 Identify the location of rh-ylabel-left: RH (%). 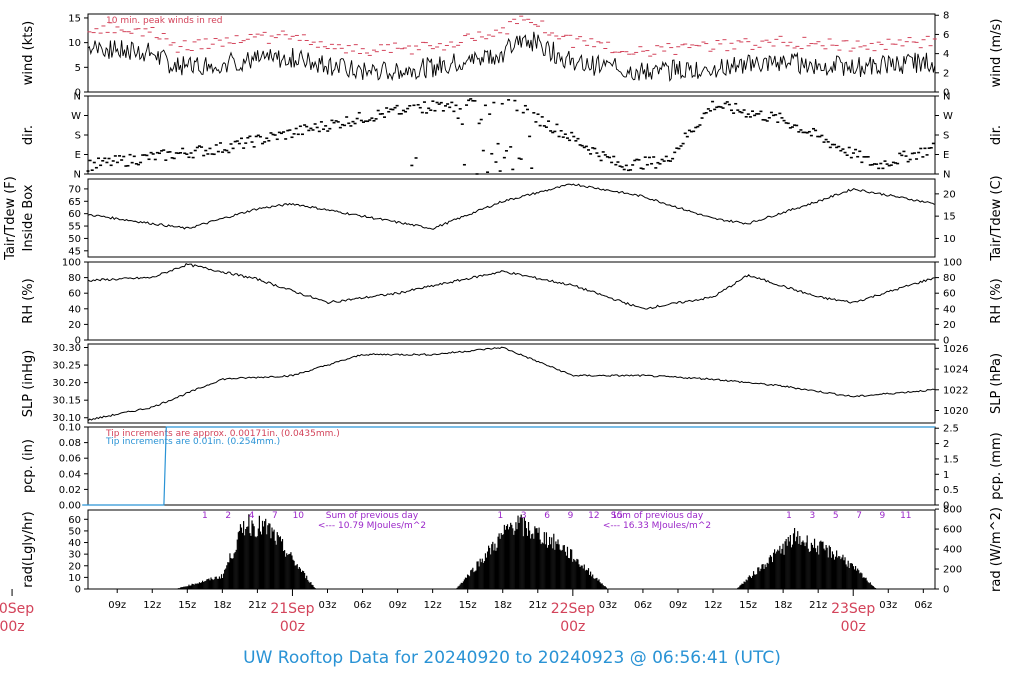
(28, 300).